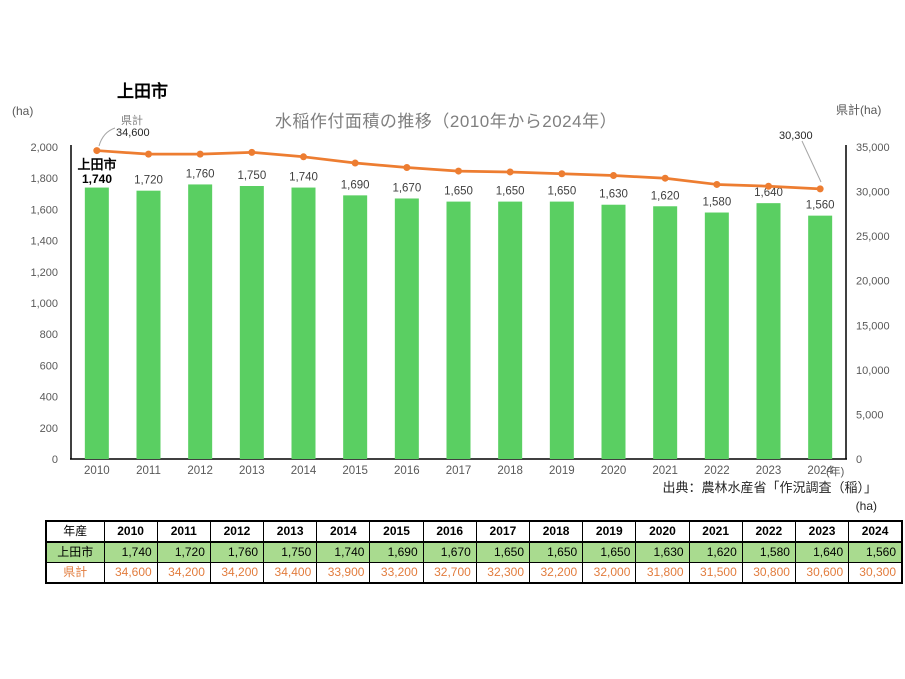 The image size is (905, 679). I want to click on table-year-2020: 2020, so click(662, 531).